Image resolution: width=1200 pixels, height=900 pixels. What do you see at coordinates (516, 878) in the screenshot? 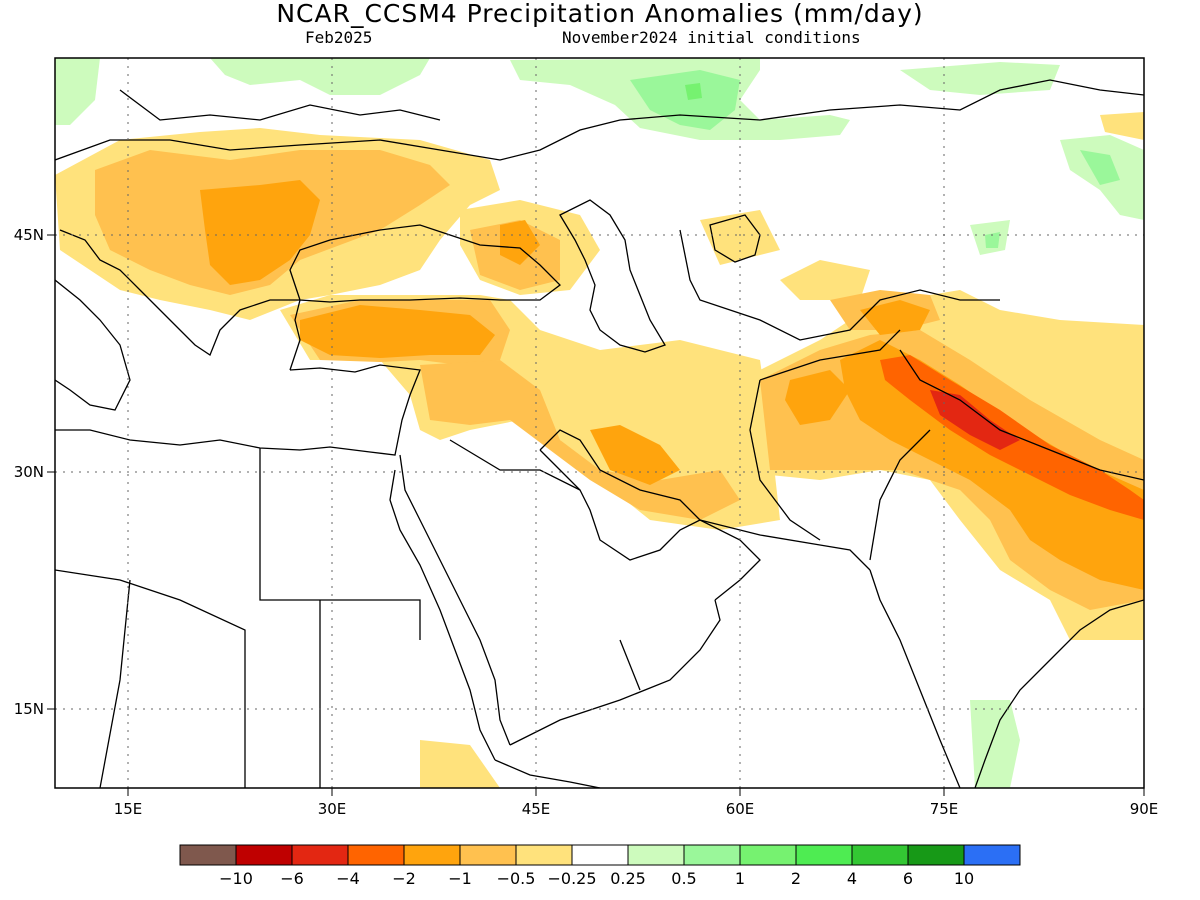
I see `colorbar-label: −0.5` at bounding box center [516, 878].